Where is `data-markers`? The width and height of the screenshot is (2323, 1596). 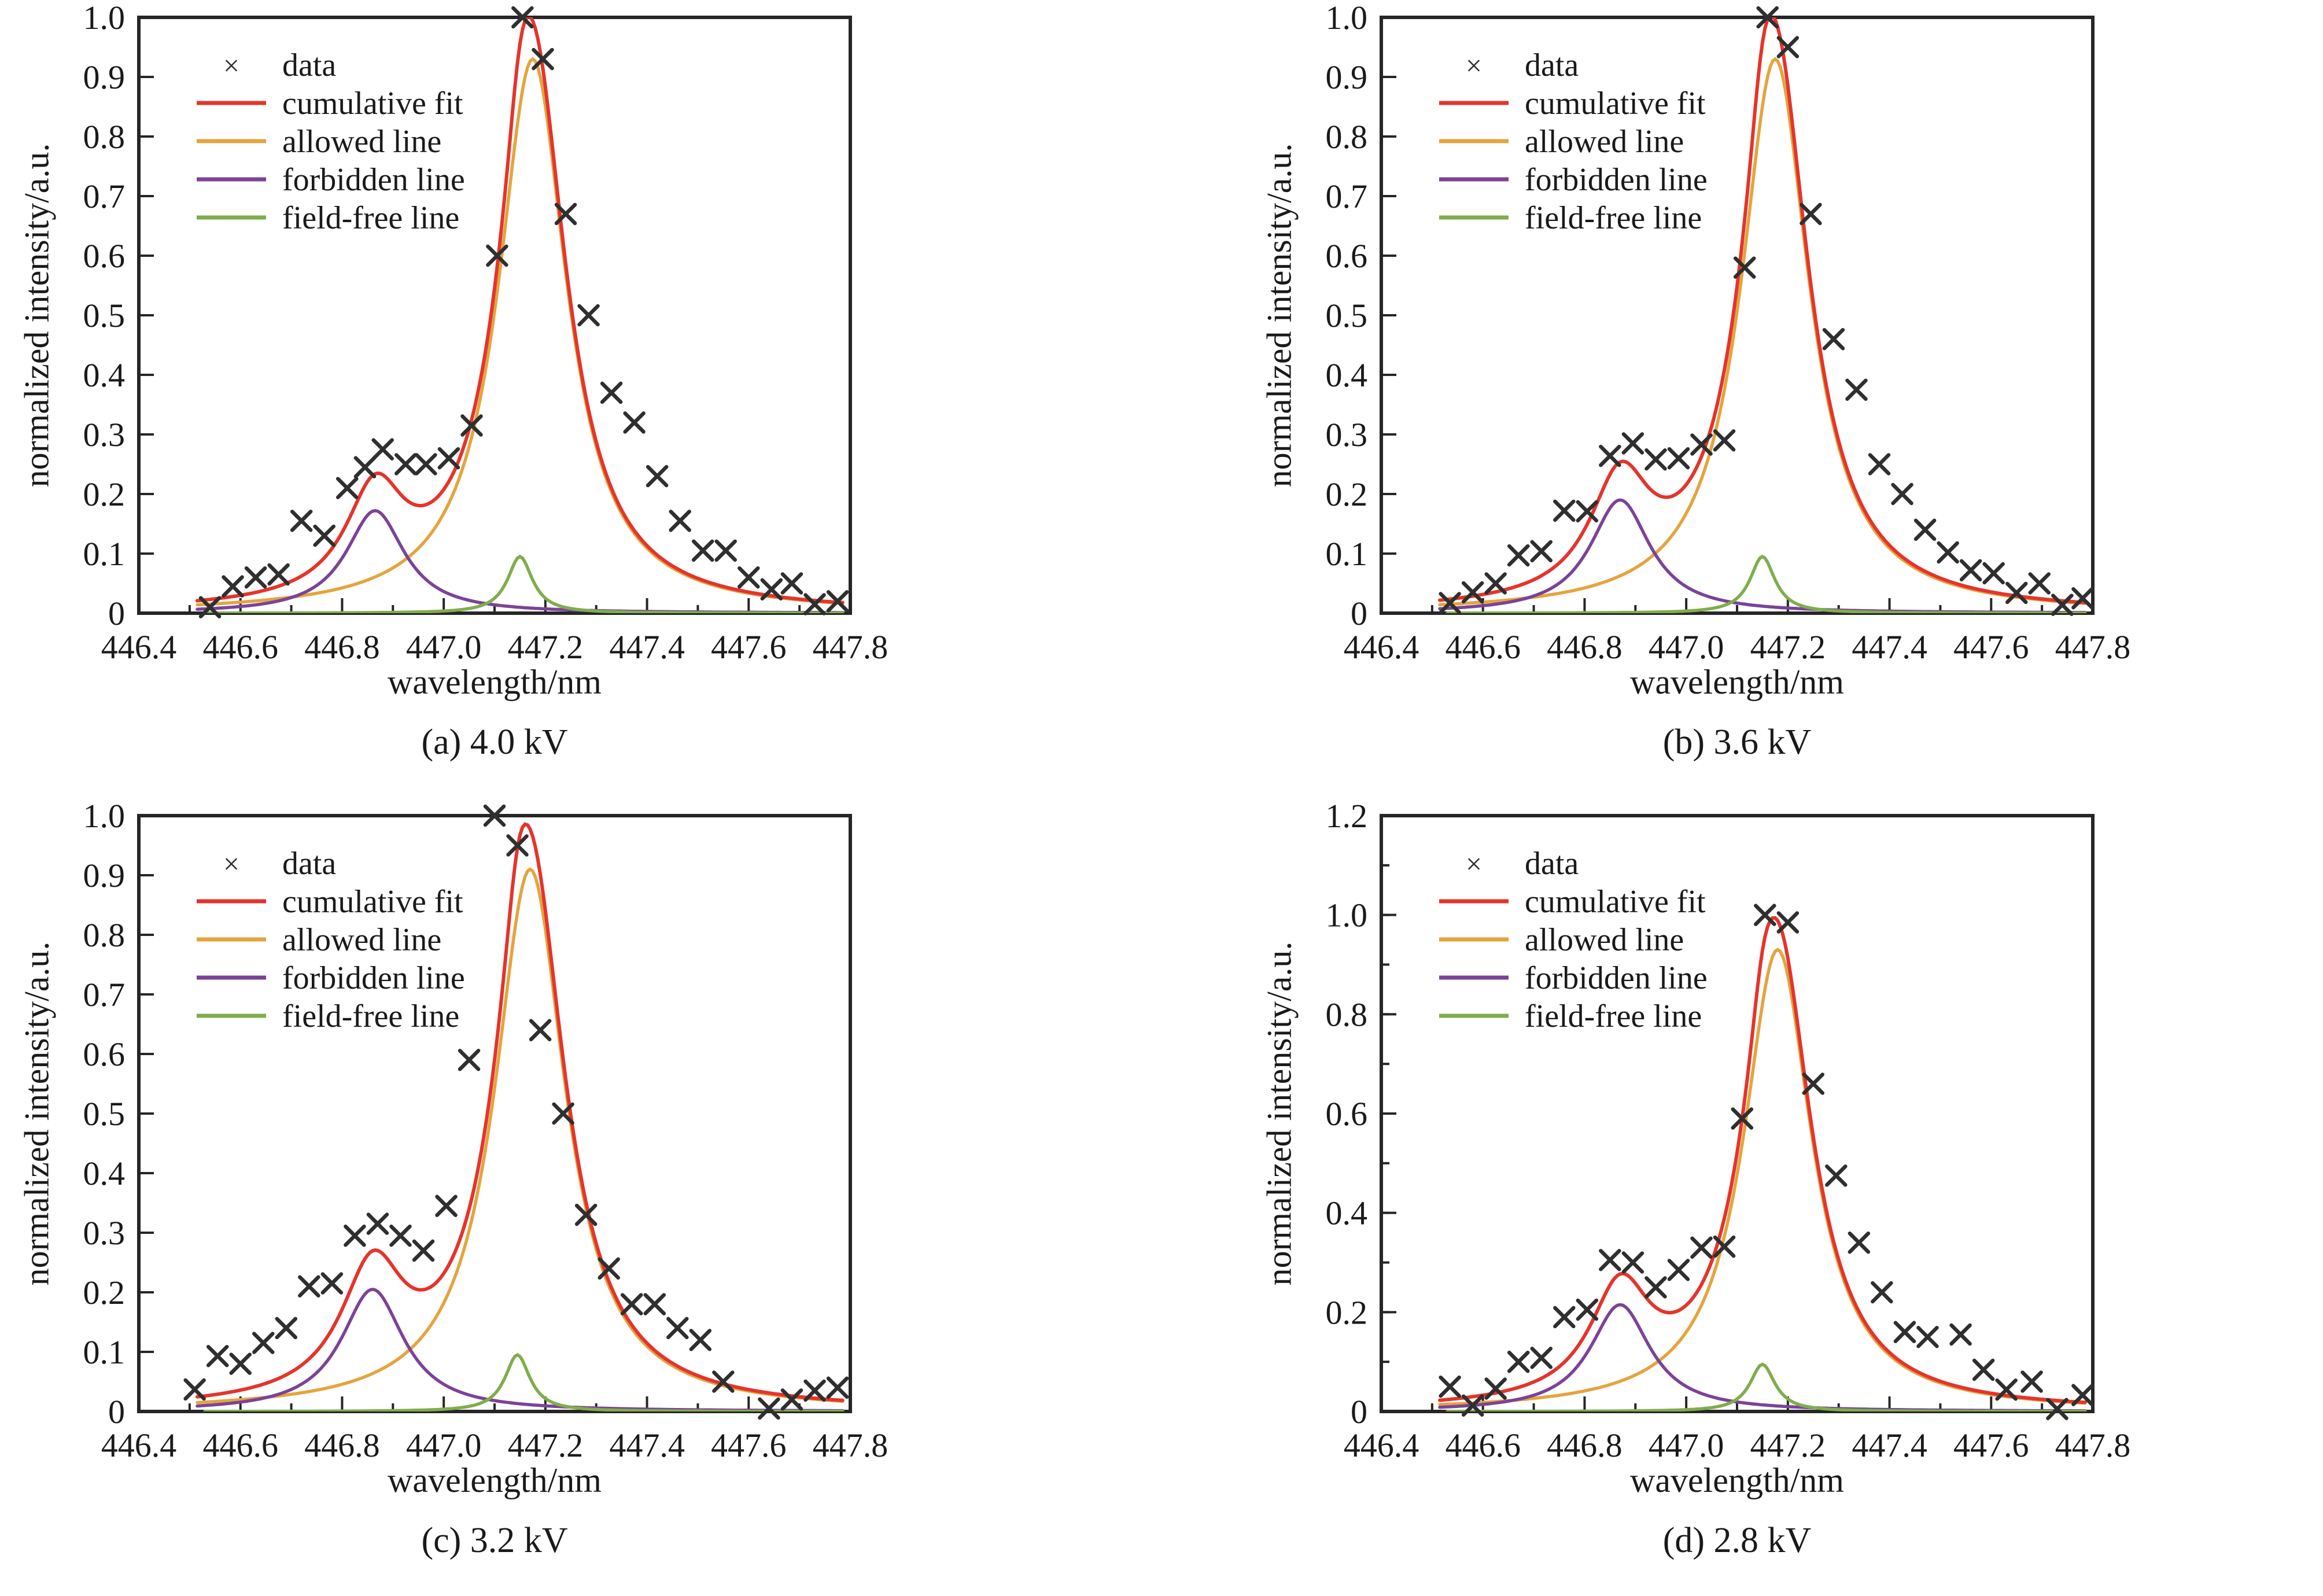
data-markers is located at coordinates (523, 312).